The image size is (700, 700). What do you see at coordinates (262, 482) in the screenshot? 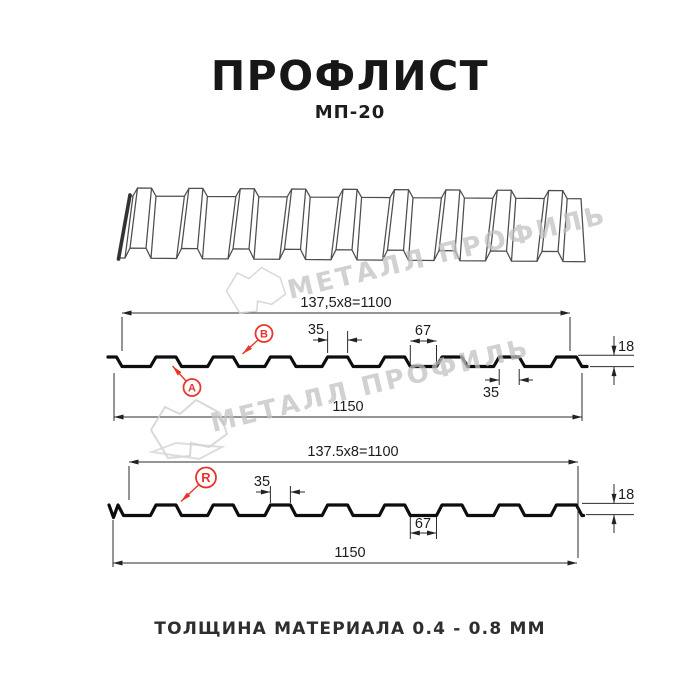
I see `dim-crest-width-d2: 35` at bounding box center [262, 482].